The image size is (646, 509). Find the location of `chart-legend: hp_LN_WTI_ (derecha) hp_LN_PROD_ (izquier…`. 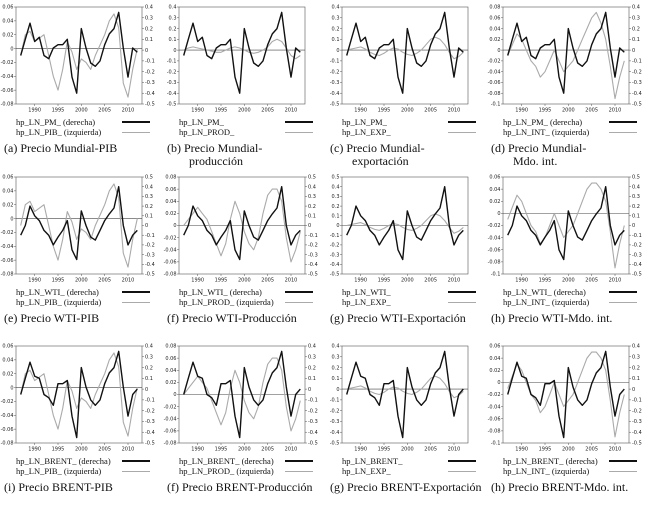

chart-legend: hp_LN_WTI_ (derecha) hp_LN_PROD_ (izquier… is located at coordinates (249, 297).